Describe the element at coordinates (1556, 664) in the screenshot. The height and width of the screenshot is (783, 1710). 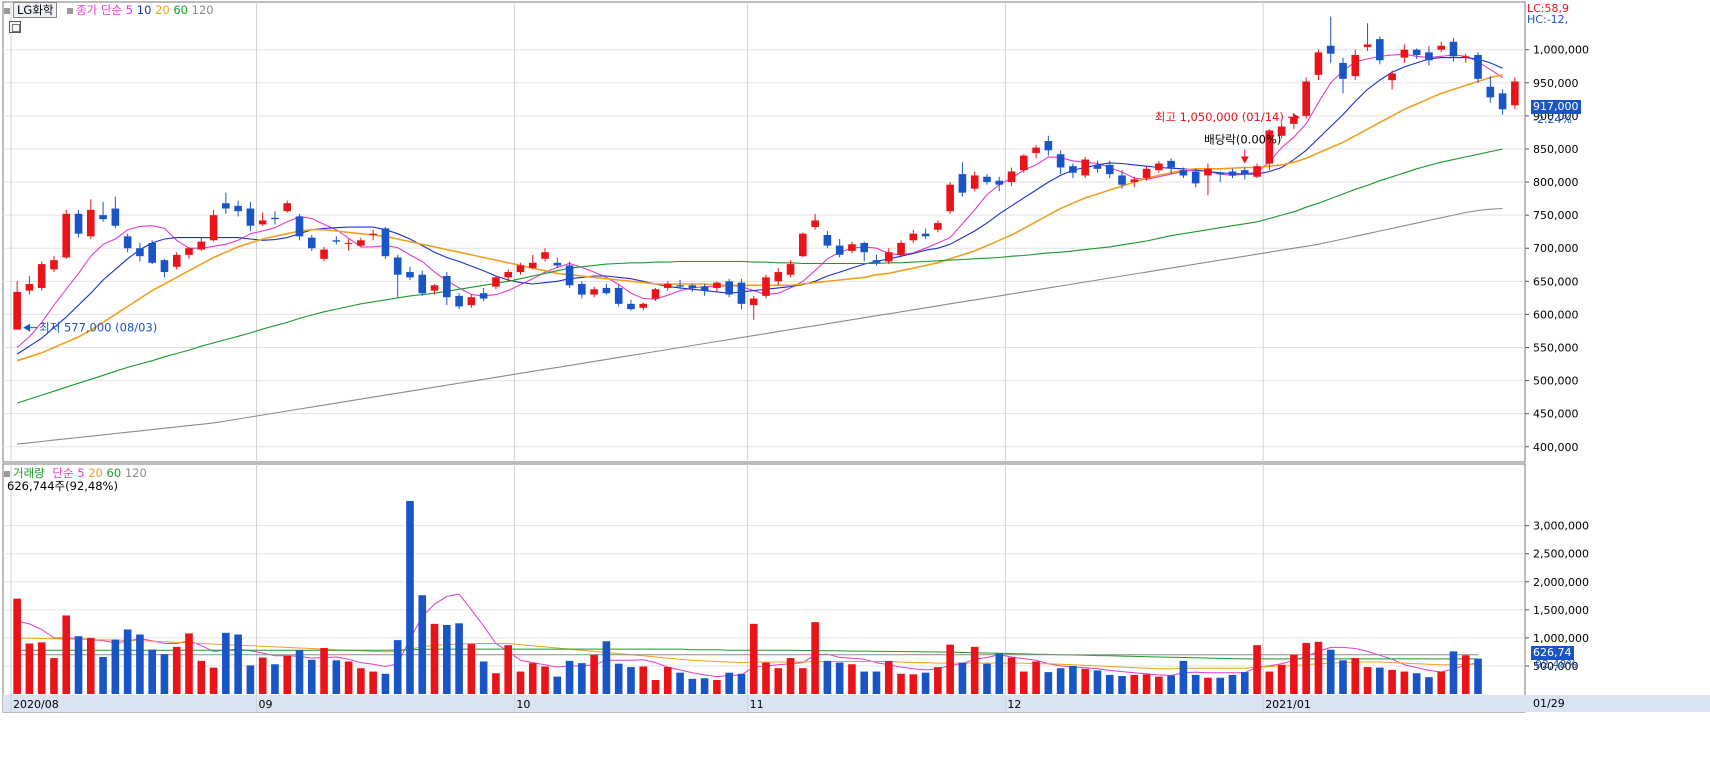
I see `last-volume-pct: 92,48%` at that location.